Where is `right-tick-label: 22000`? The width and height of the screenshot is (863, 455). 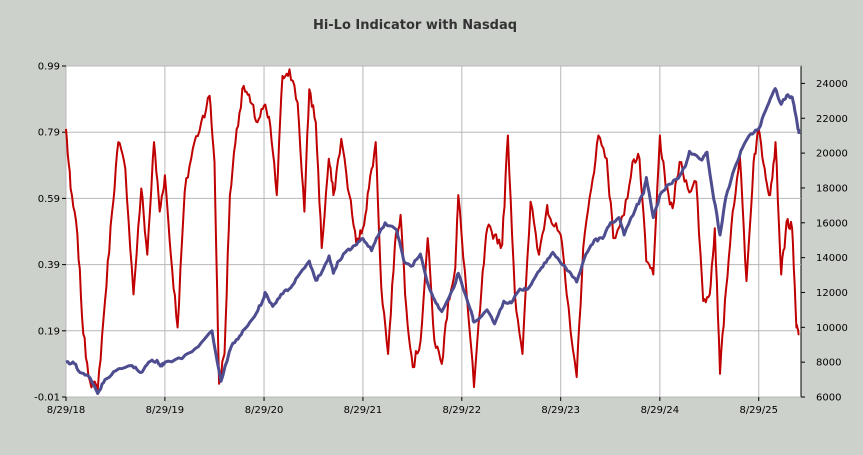
right-tick-label: 22000 is located at coordinates (832, 119).